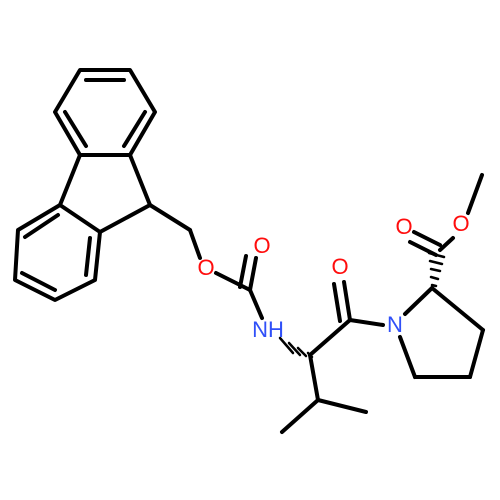 The height and width of the screenshot is (500, 500). I want to click on atom-label: NH, so click(268, 329).